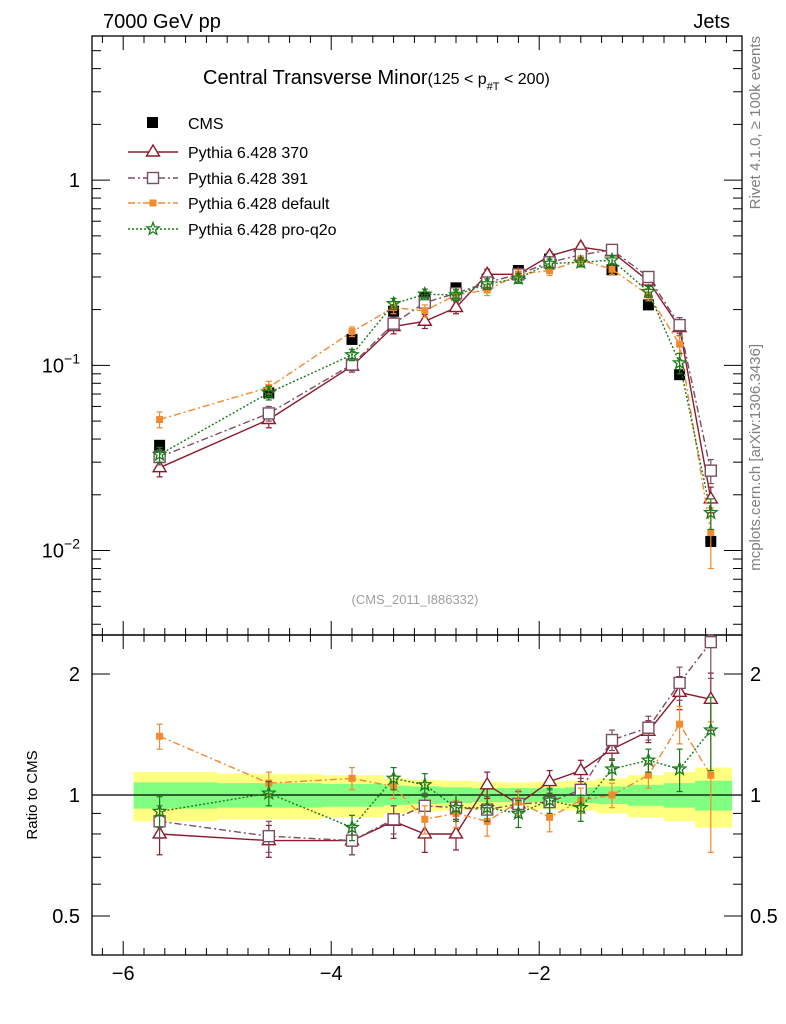 This screenshot has height=1024, width=786. I want to click on legend-label-391: Pythia 6.428 391, so click(248, 179).